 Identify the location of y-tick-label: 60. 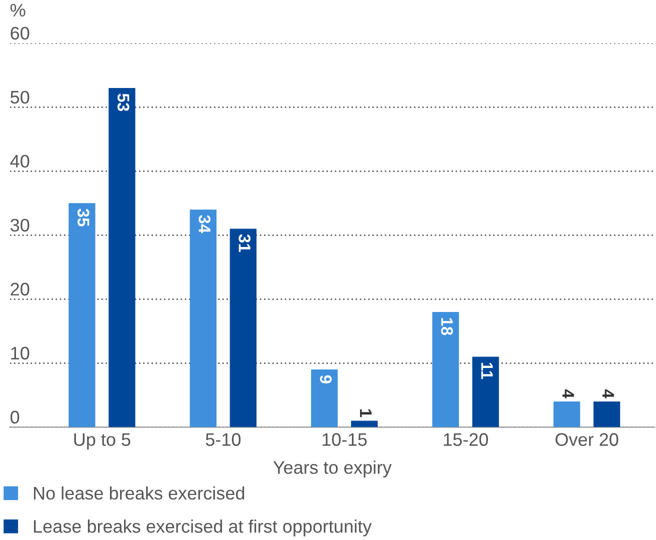
(20, 33).